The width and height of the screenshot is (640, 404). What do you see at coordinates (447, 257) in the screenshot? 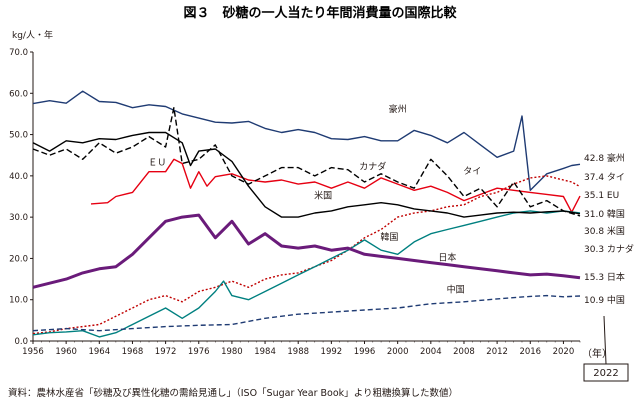
I see `series-inline-label: 日本` at bounding box center [447, 257].